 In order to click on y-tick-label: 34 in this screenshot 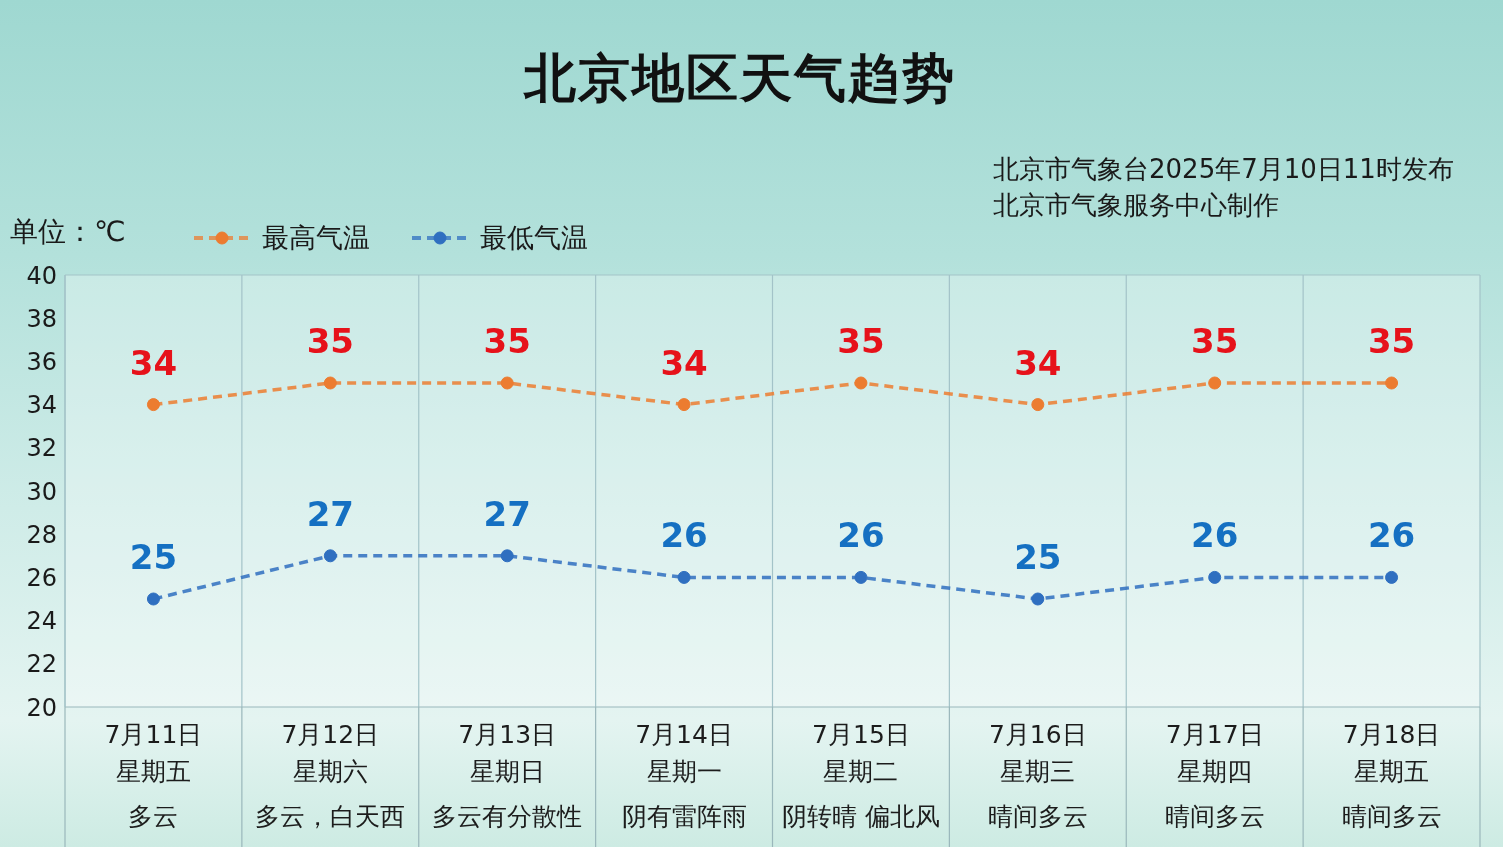, I will do `click(41, 405)`.